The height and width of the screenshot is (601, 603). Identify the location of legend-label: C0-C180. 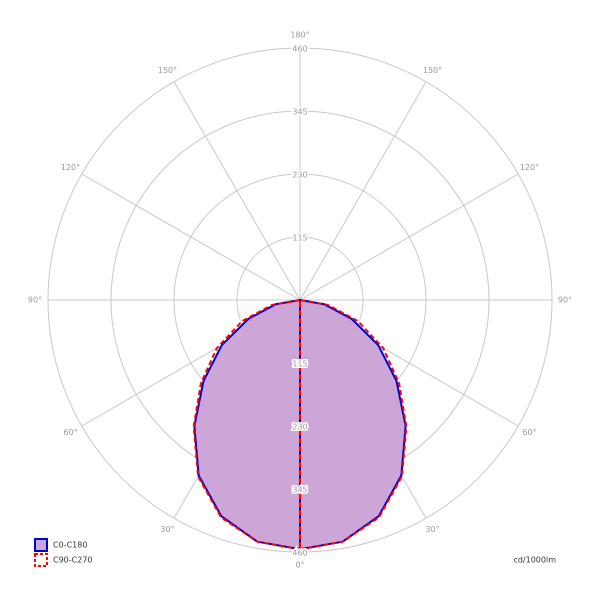
(70, 545).